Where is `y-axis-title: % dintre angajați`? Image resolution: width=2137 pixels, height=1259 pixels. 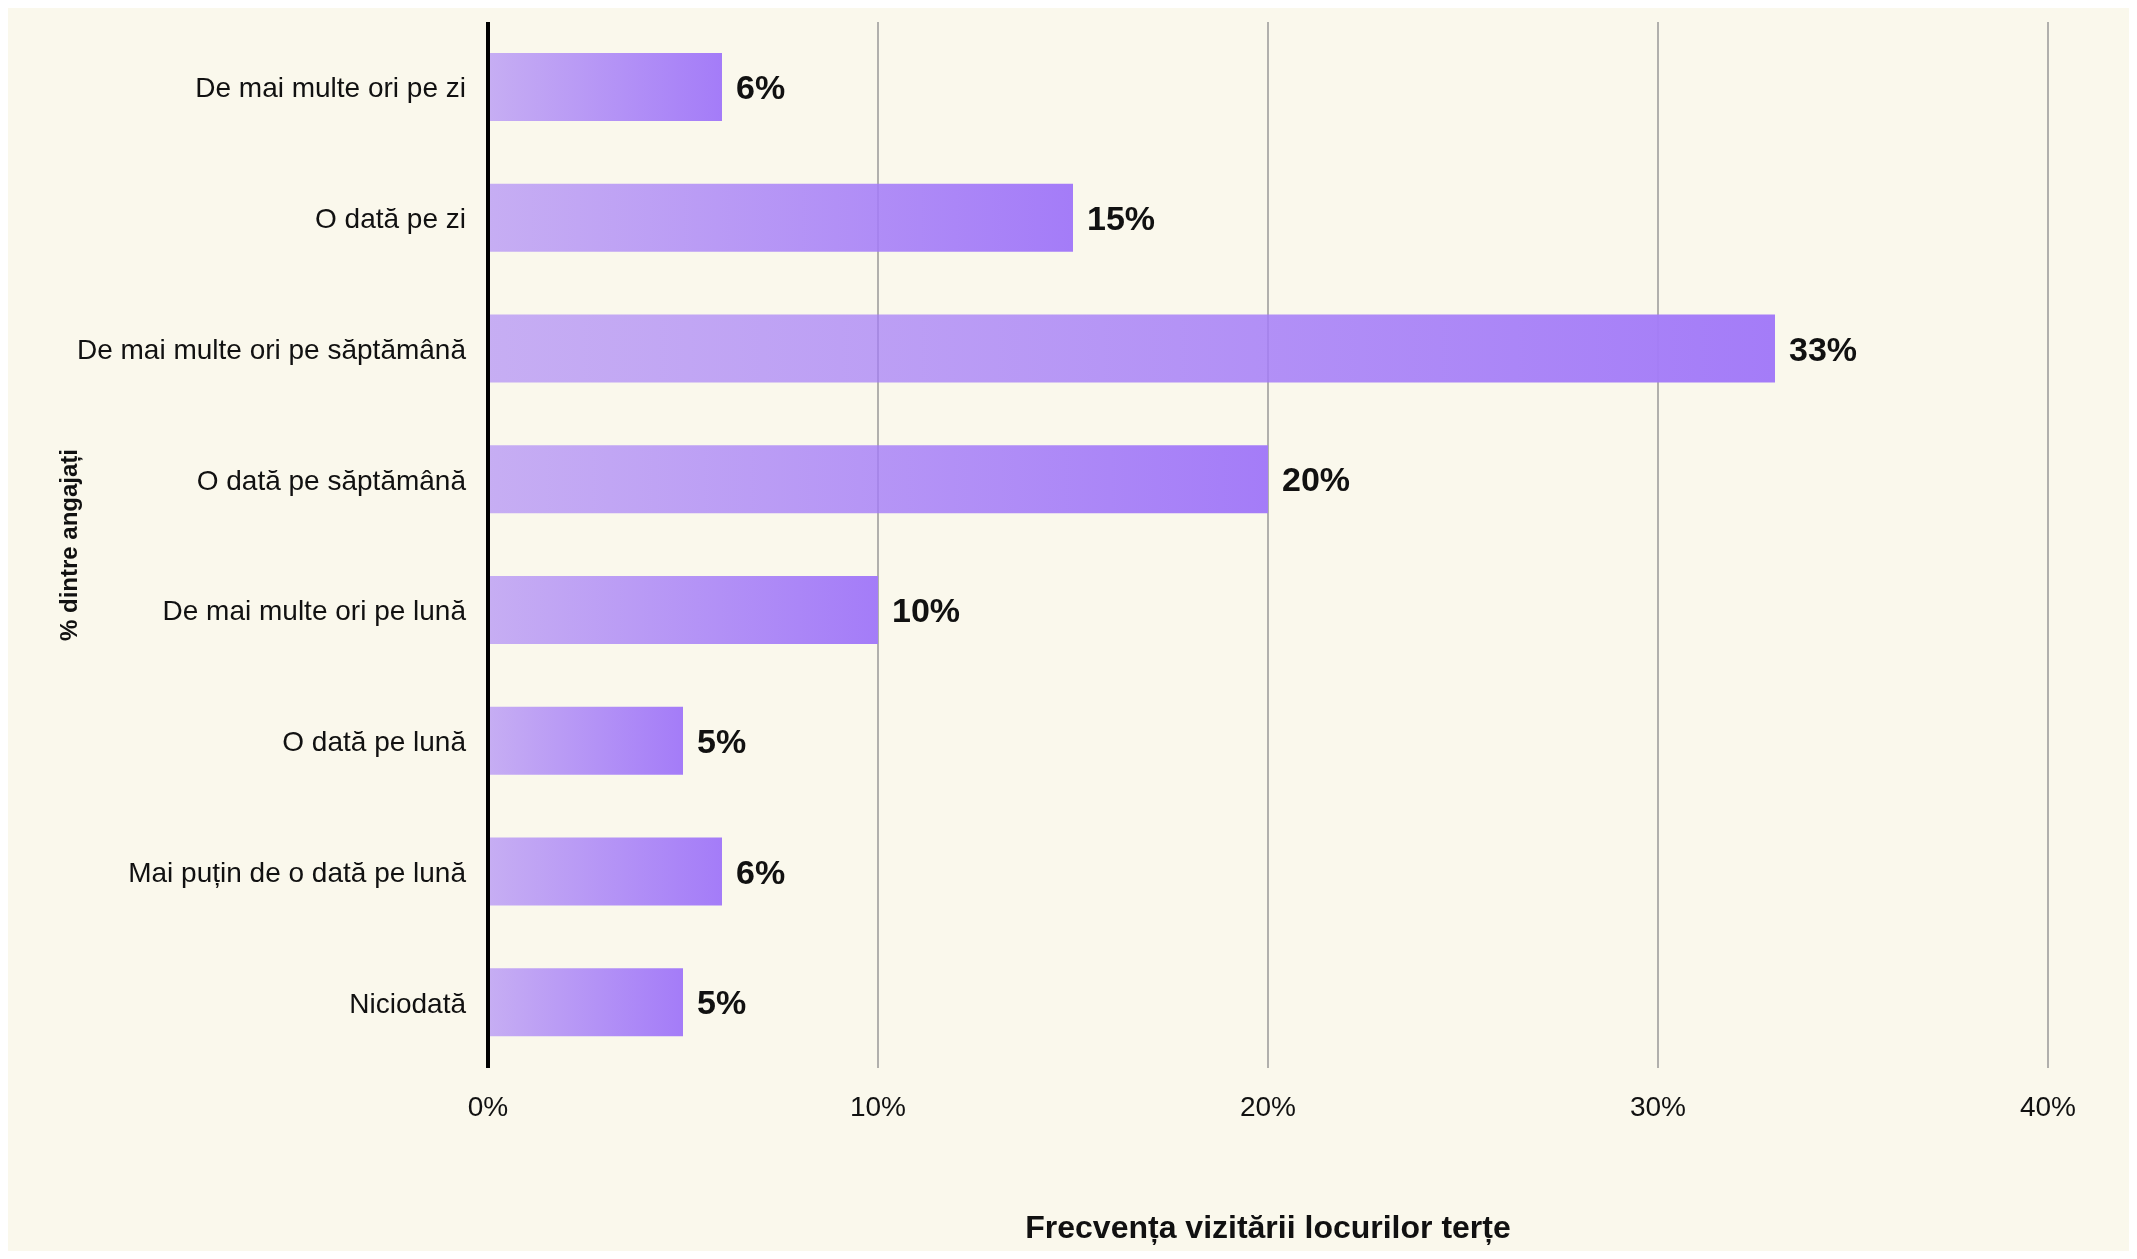
y-axis-title: % dintre angajați is located at coordinates (68, 545).